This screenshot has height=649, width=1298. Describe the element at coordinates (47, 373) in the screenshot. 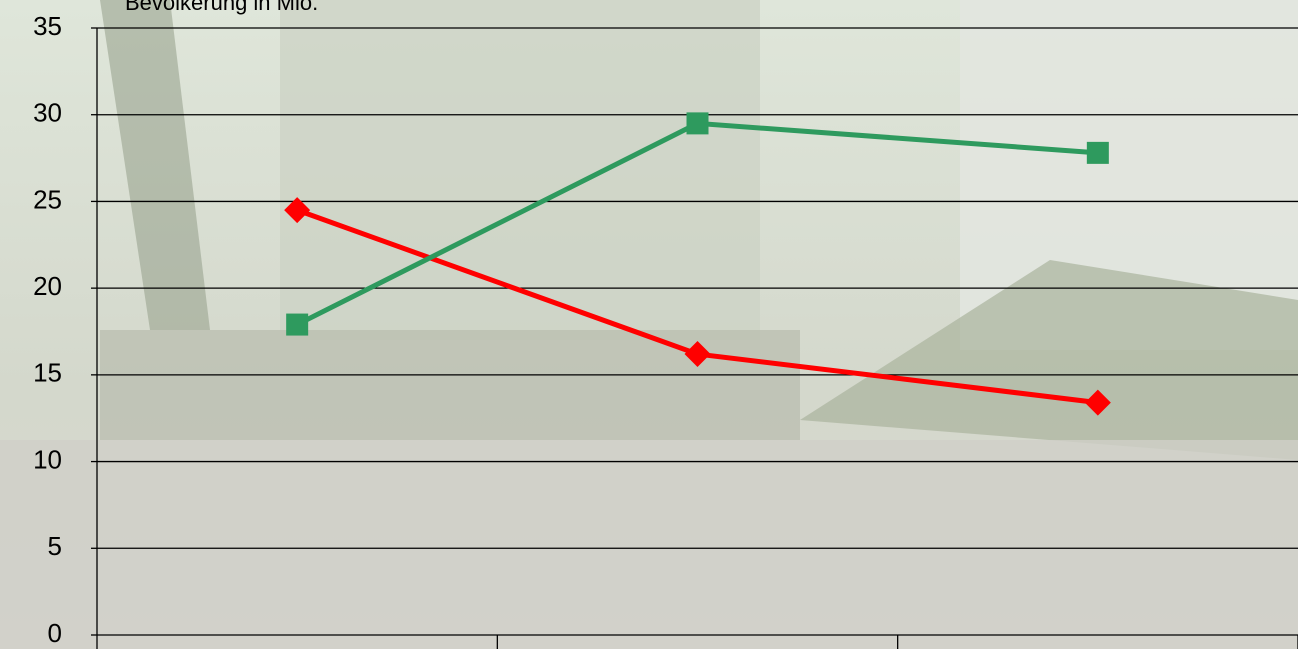

I see `y-tick-label: 15` at that location.